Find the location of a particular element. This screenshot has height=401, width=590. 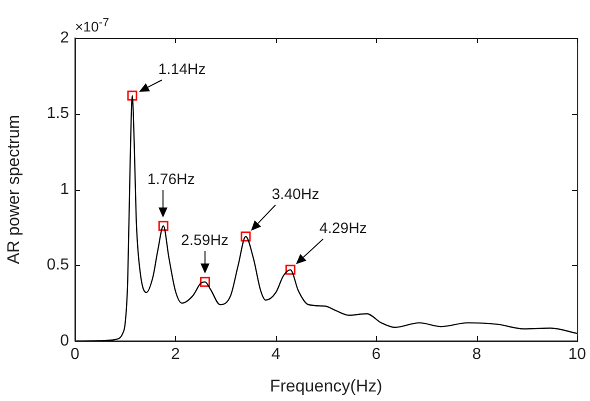

annotation: 2.59Hz is located at coordinates (205, 241).